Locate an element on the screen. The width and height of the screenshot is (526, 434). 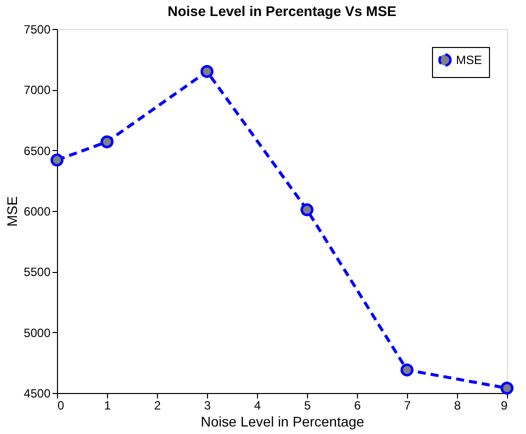
chart-title: Noise Level in Percentage Vs MSE is located at coordinates (282, 11).